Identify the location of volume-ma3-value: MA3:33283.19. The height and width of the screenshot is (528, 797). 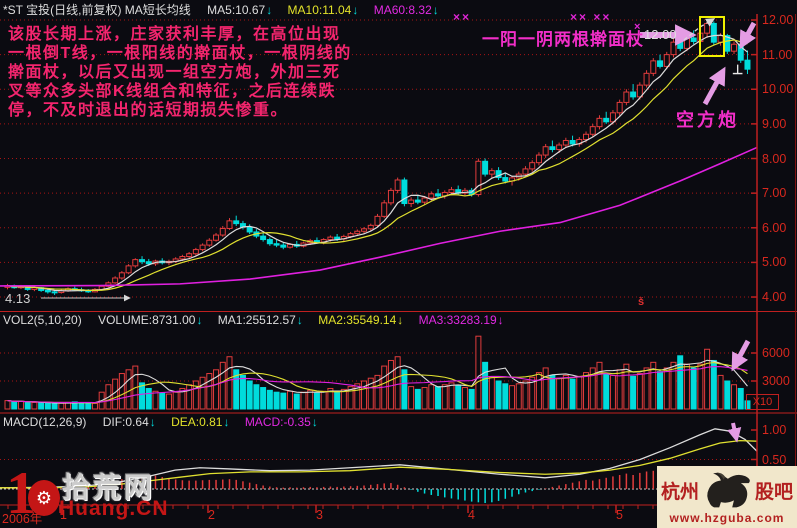
(457, 320).